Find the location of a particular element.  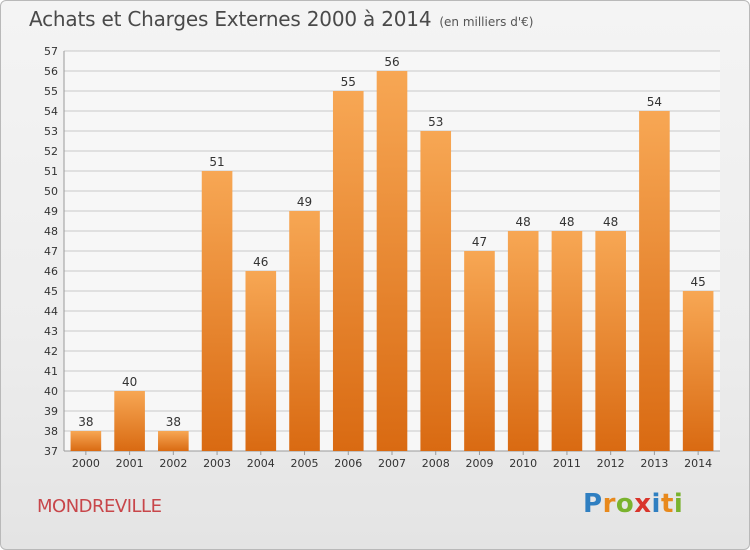

y-tick-label: 44 is located at coordinates (51, 311).